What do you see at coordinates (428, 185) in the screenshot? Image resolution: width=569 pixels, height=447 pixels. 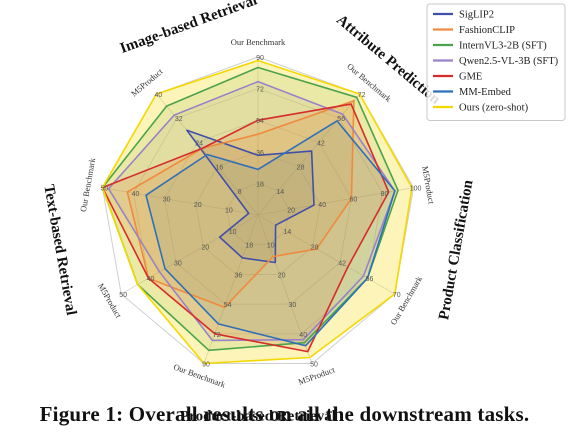 I see `axis-label: M5Product` at bounding box center [428, 185].